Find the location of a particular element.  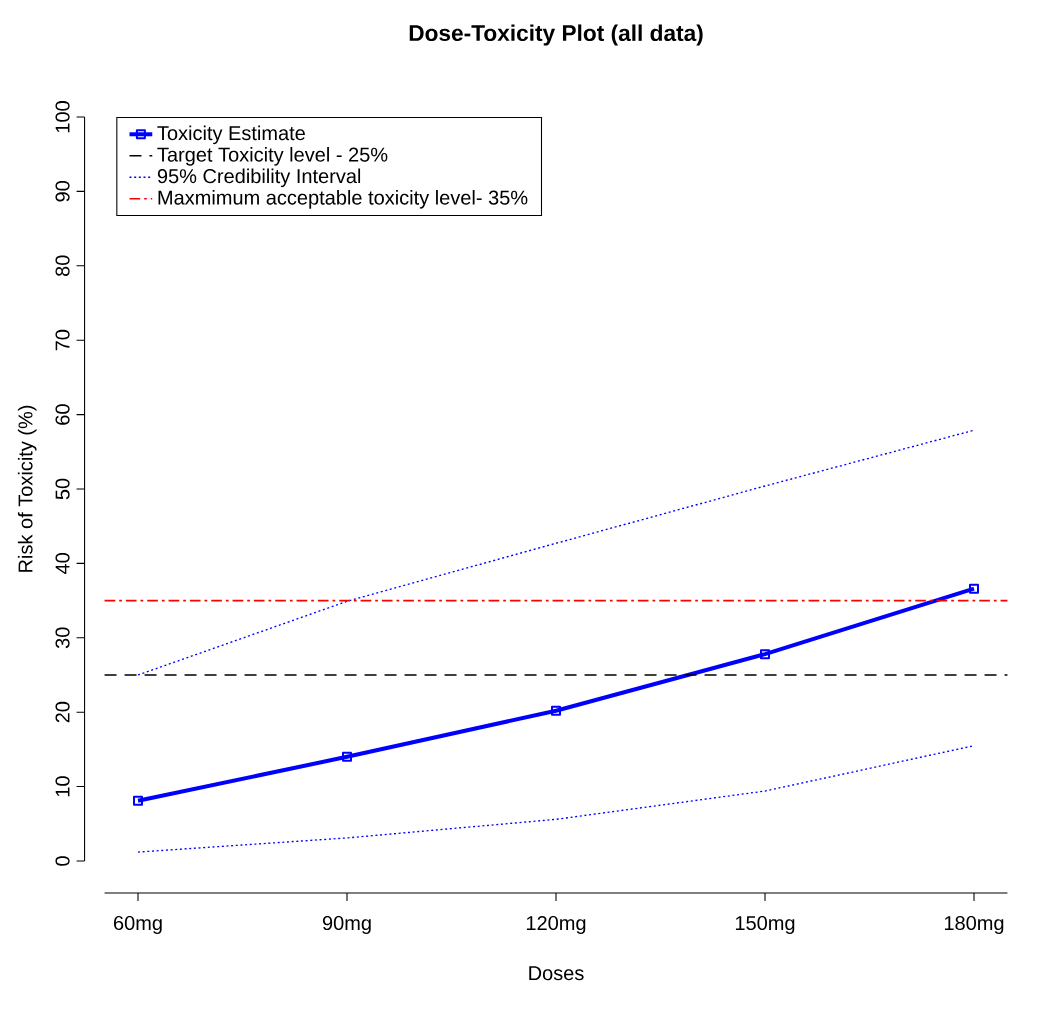

y-tick-label: 40 is located at coordinates (62, 564).